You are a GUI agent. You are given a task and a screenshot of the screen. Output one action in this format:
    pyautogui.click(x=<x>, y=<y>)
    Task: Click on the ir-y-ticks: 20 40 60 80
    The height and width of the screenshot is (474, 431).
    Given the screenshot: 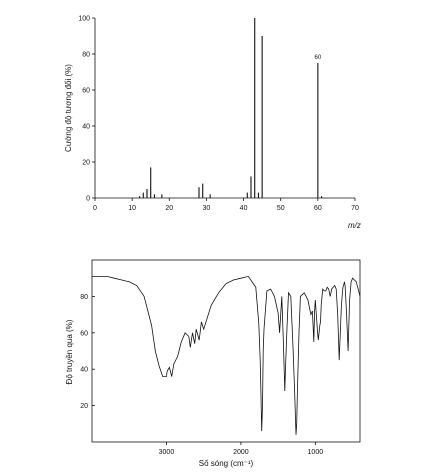 What is the action you would take?
    pyautogui.click(x=87, y=352)
    